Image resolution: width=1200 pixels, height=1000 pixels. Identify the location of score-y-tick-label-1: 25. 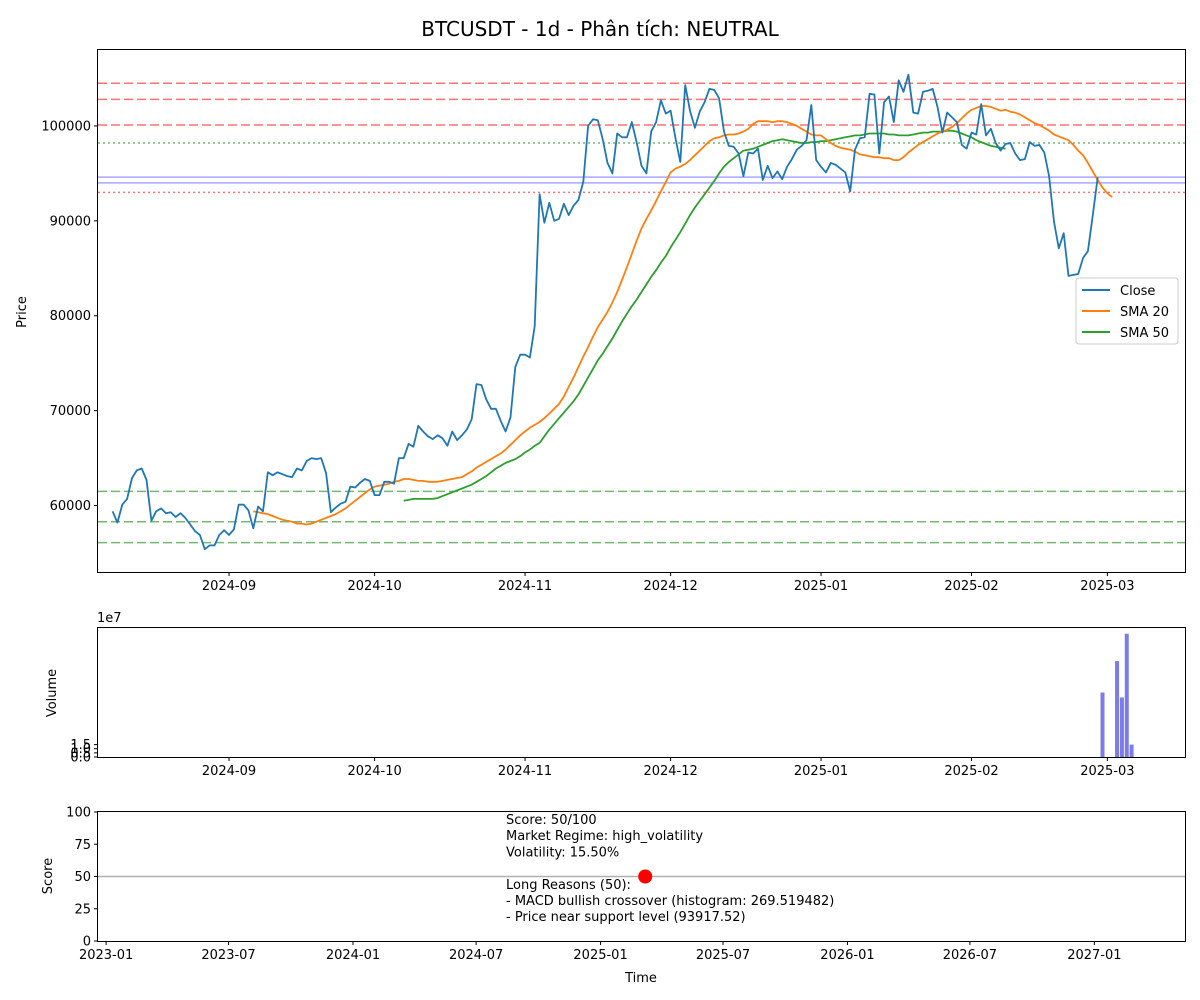
(82, 909).